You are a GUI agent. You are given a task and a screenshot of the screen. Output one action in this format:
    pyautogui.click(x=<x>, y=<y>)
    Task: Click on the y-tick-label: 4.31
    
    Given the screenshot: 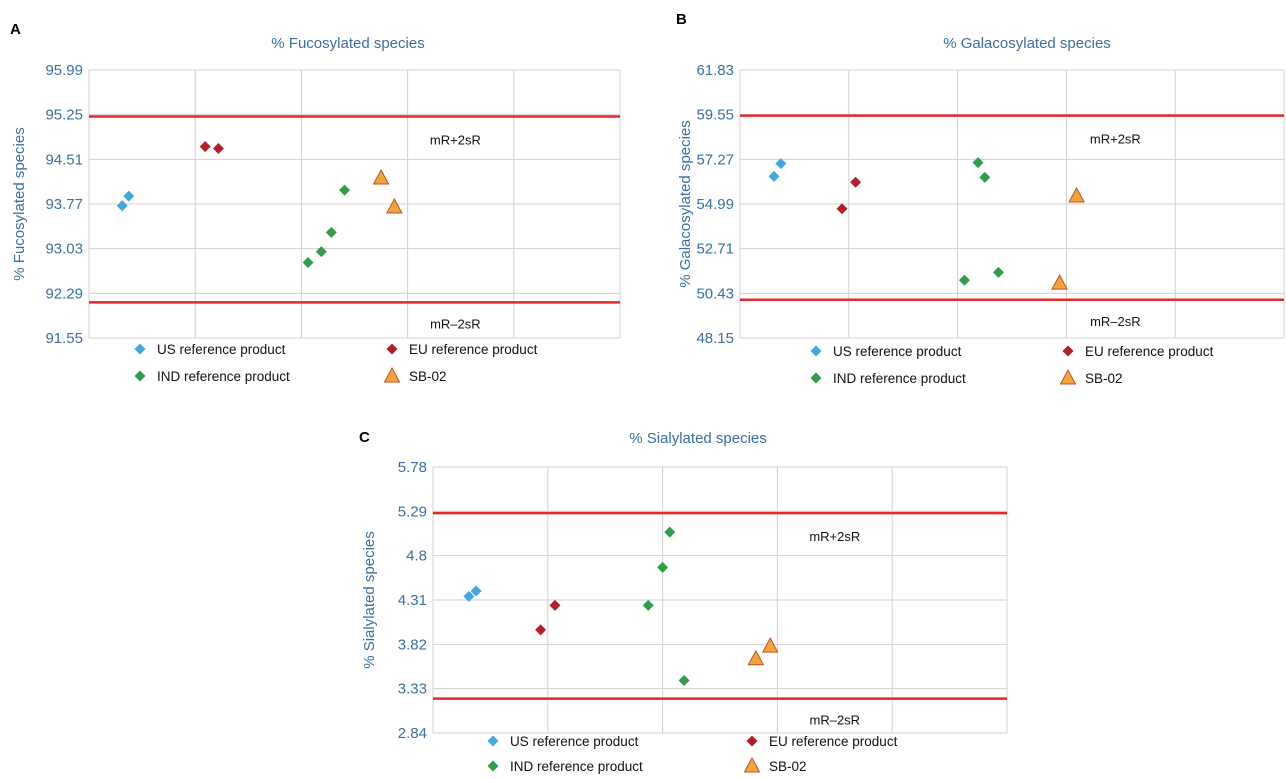 What is the action you would take?
    pyautogui.click(x=412, y=600)
    